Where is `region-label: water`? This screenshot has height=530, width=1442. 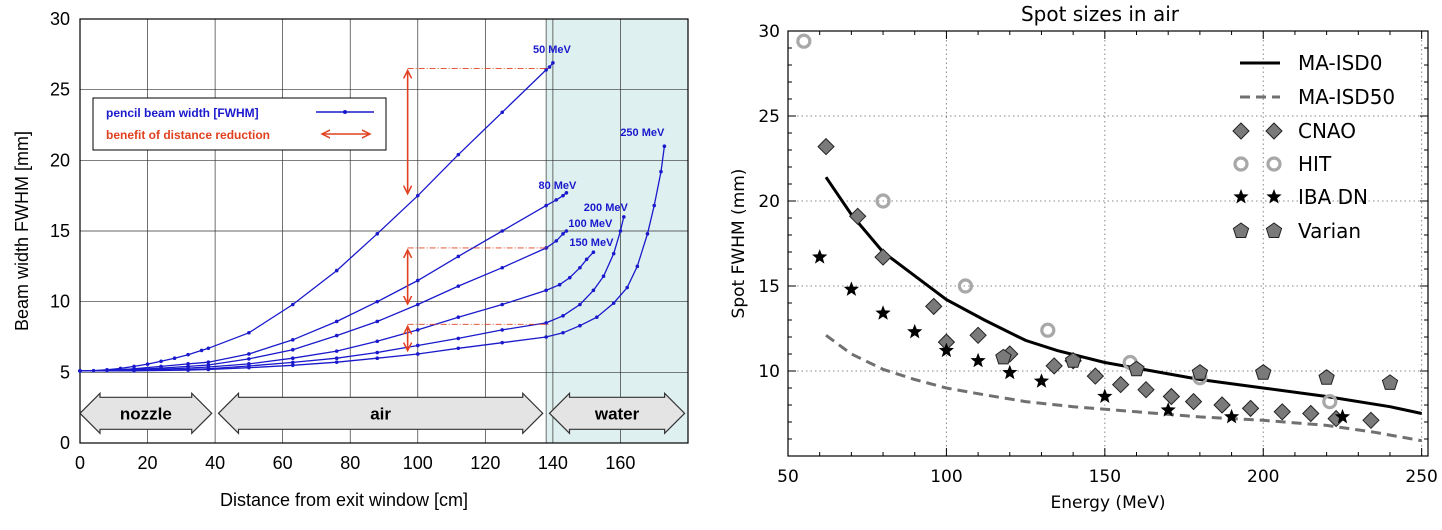
region-label: water is located at coordinates (617, 413).